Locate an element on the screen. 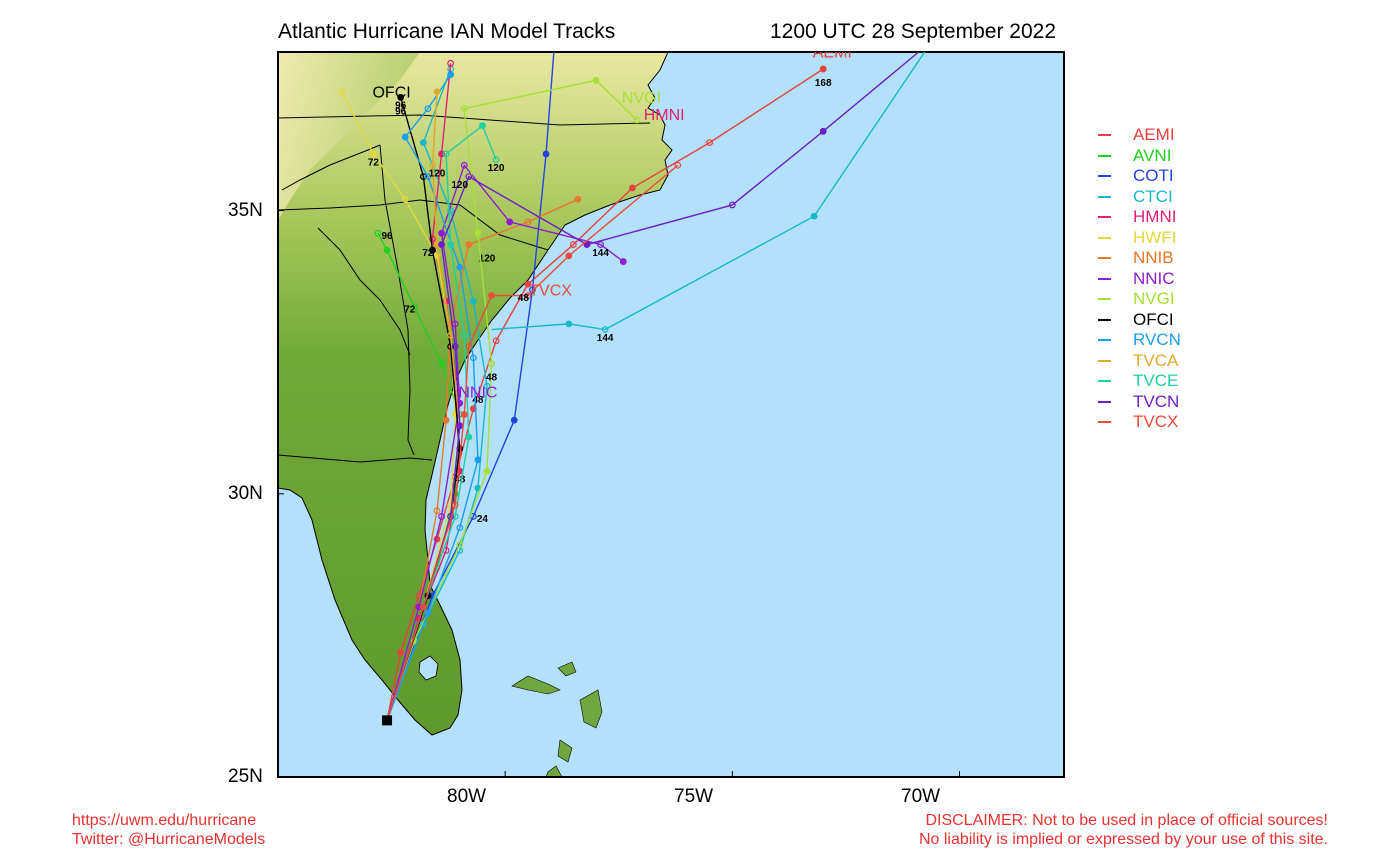 The height and width of the screenshot is (862, 1400). forecast-hour-label: 144 is located at coordinates (605, 338).